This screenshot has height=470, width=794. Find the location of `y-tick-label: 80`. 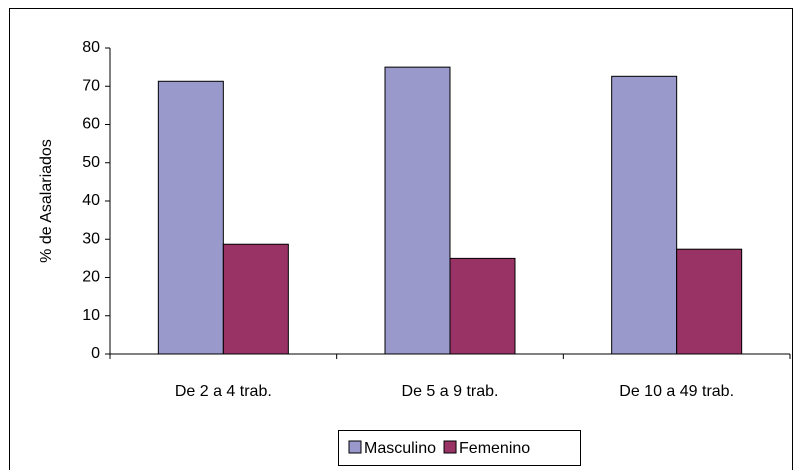

y-tick-label: 80 is located at coordinates (91, 47).